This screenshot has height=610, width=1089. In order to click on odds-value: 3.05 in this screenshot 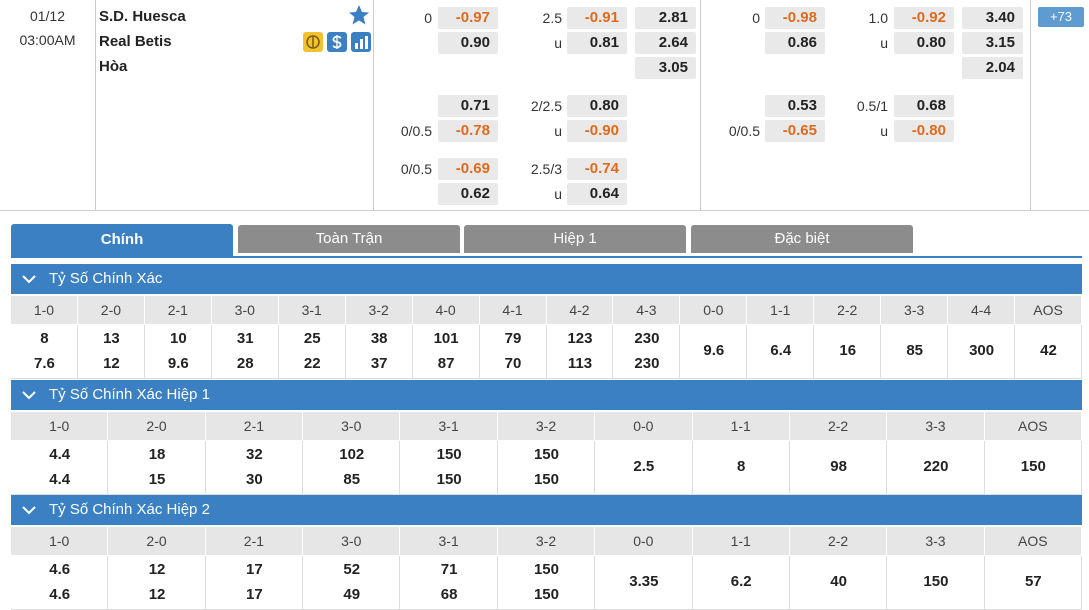, I will do `click(665, 68)`.